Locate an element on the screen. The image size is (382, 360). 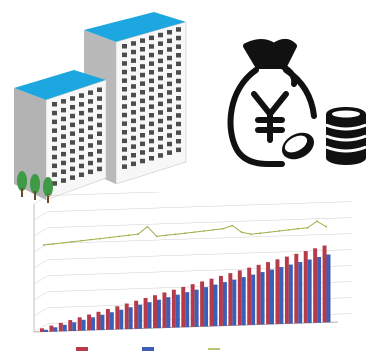
legend-swatch is located at coordinates (82, 349).